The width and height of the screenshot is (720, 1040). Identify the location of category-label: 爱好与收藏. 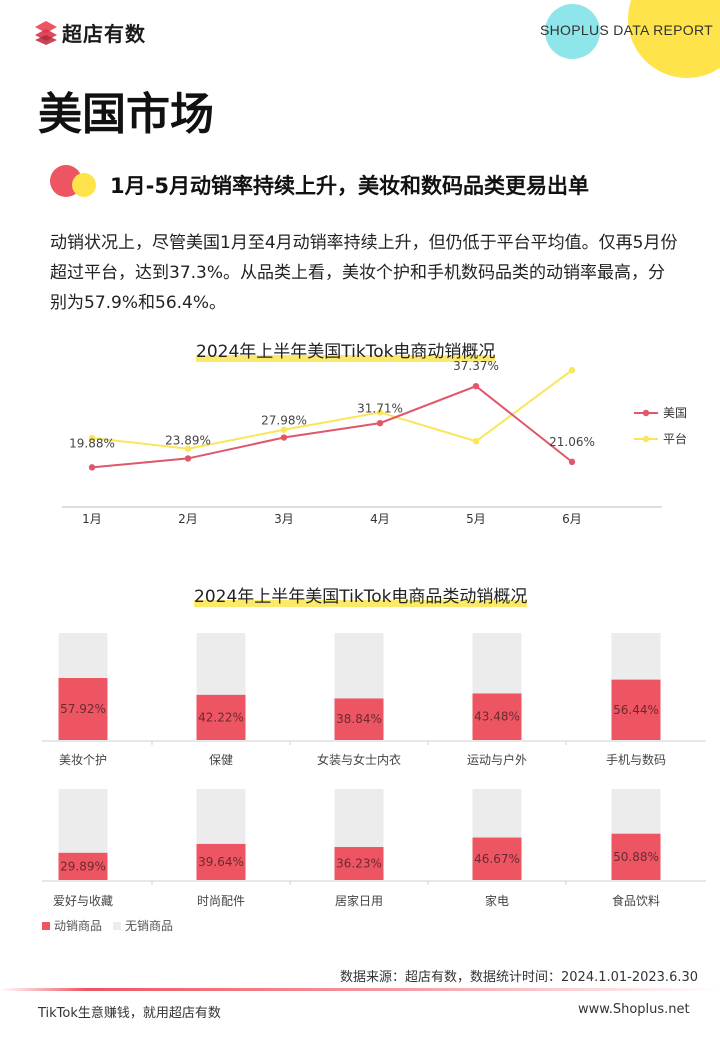
(83, 901).